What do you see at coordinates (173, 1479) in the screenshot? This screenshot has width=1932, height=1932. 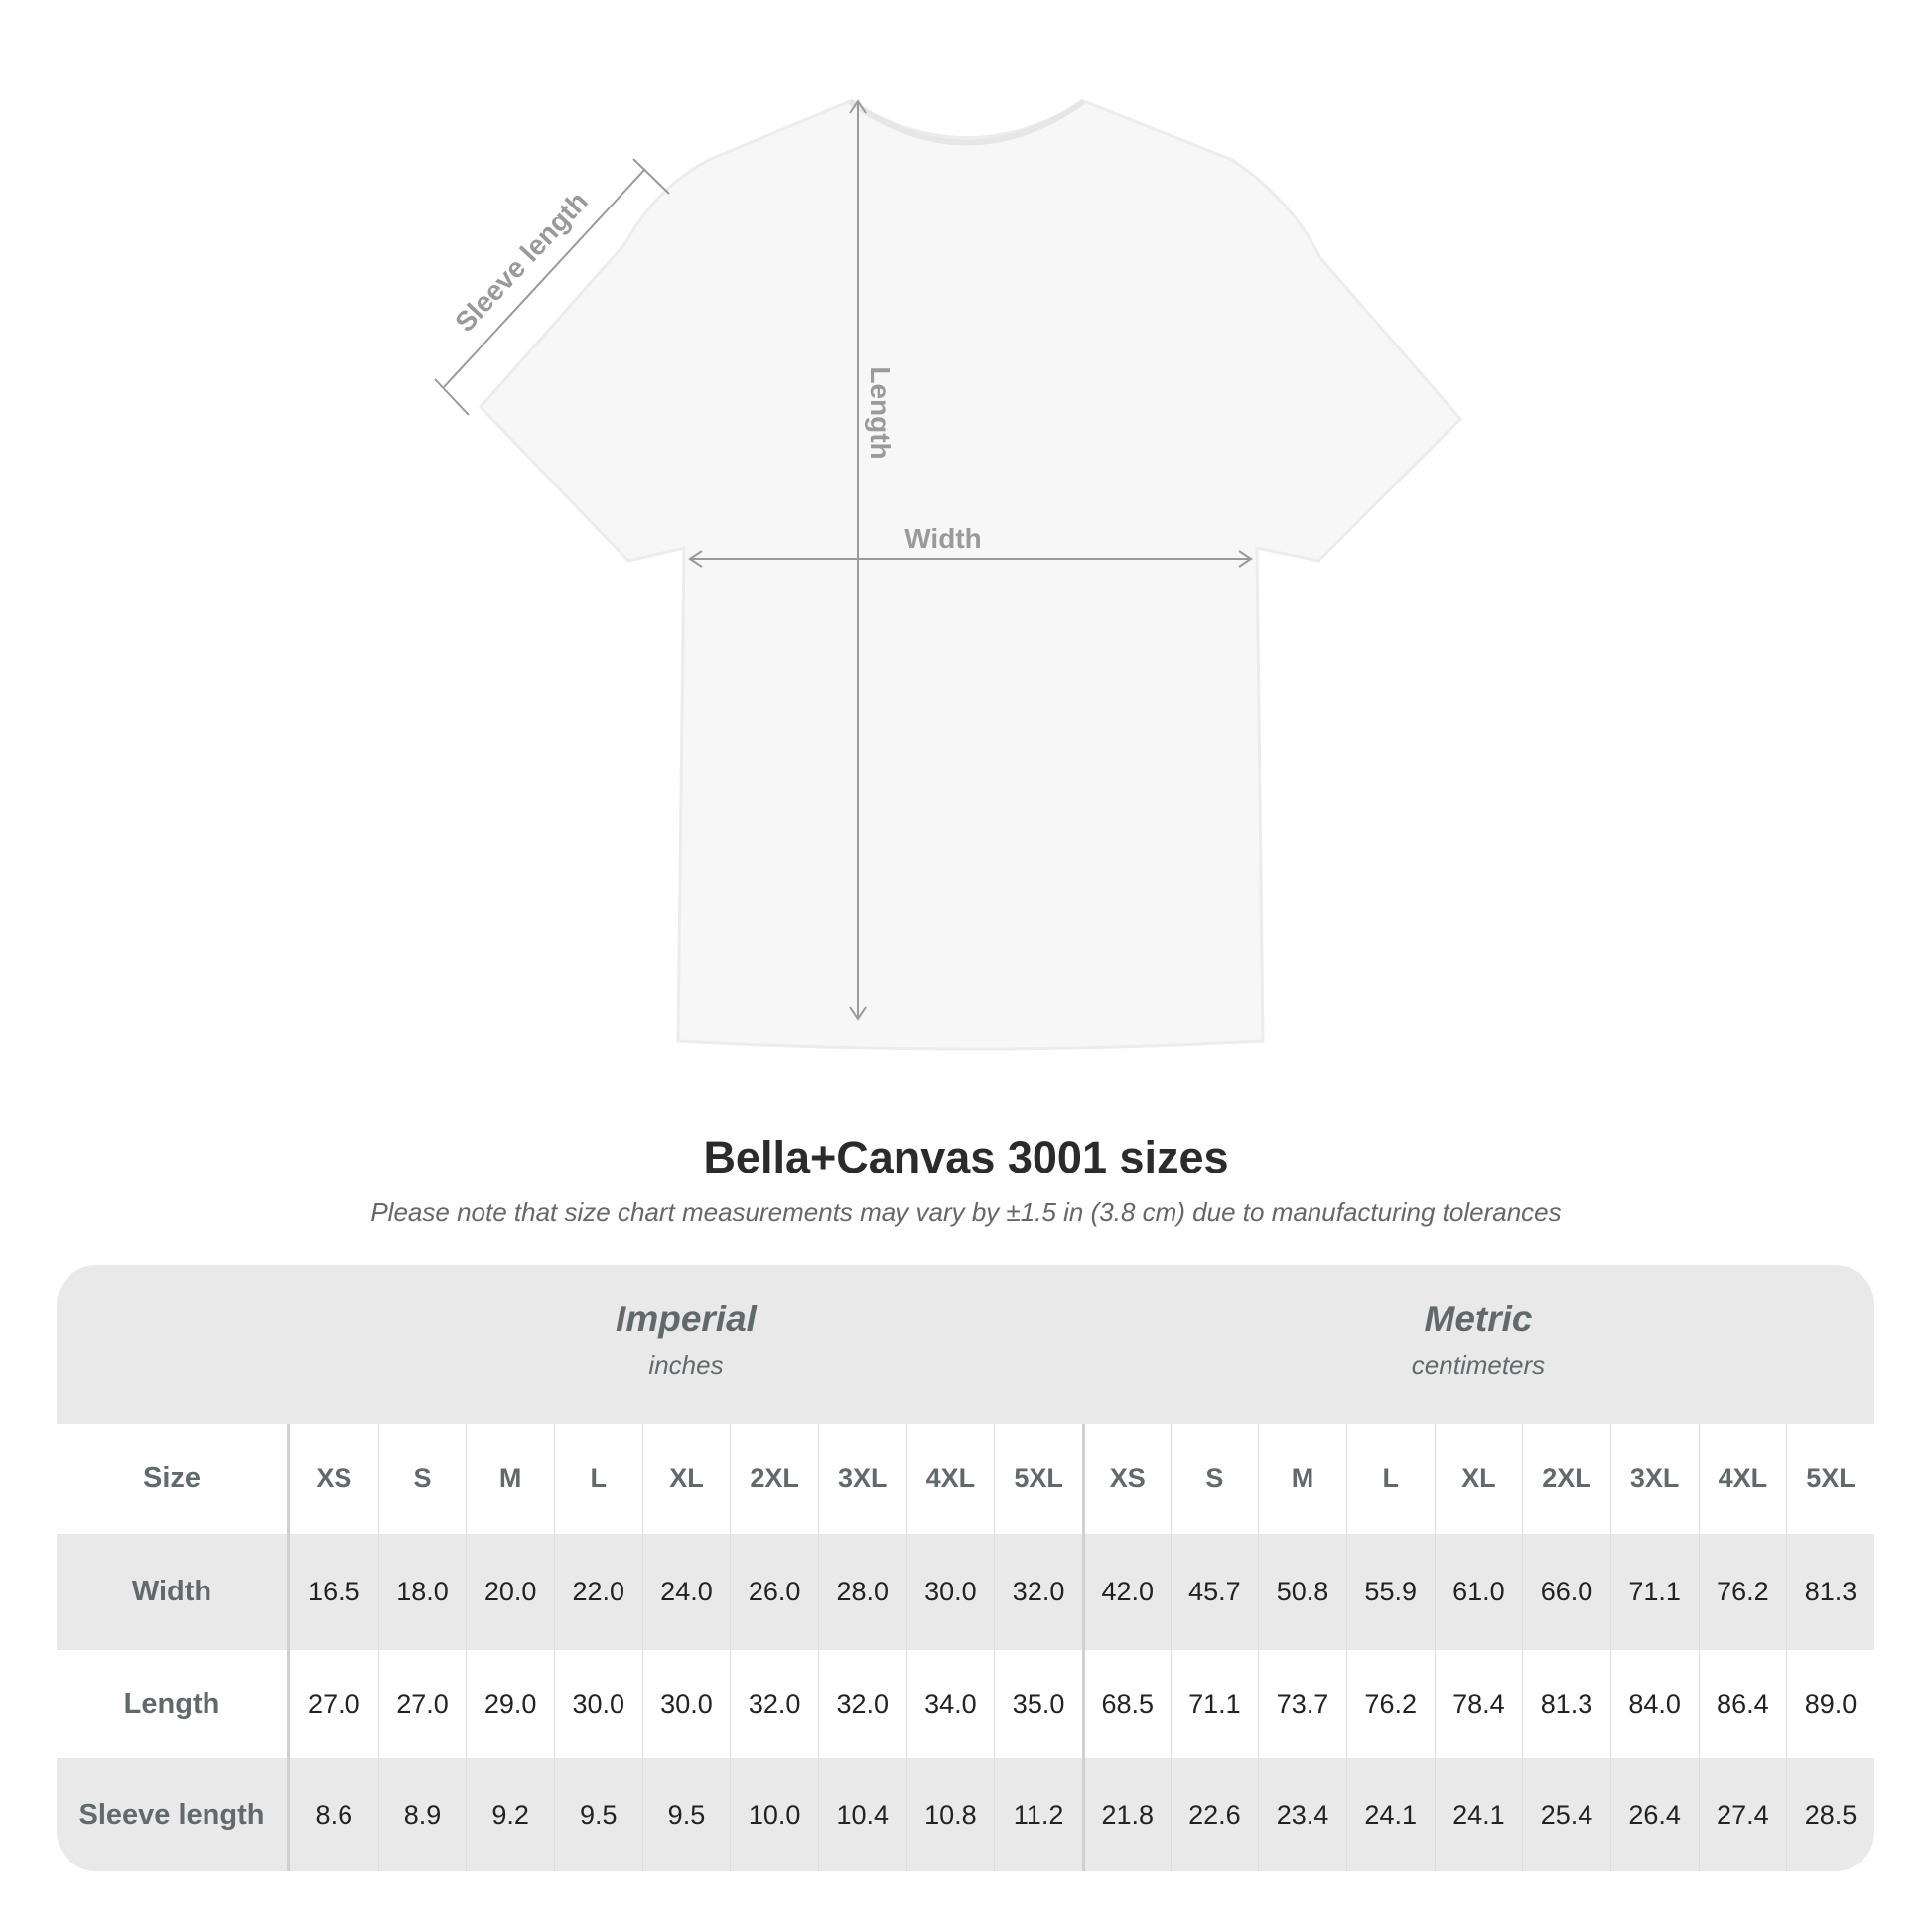 I see `row-label: Size` at bounding box center [173, 1479].